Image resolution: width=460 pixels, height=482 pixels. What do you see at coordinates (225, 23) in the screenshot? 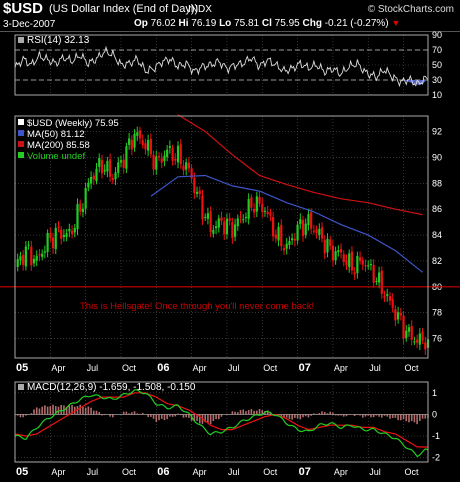
I see `low-label: Lo` at bounding box center [225, 23].